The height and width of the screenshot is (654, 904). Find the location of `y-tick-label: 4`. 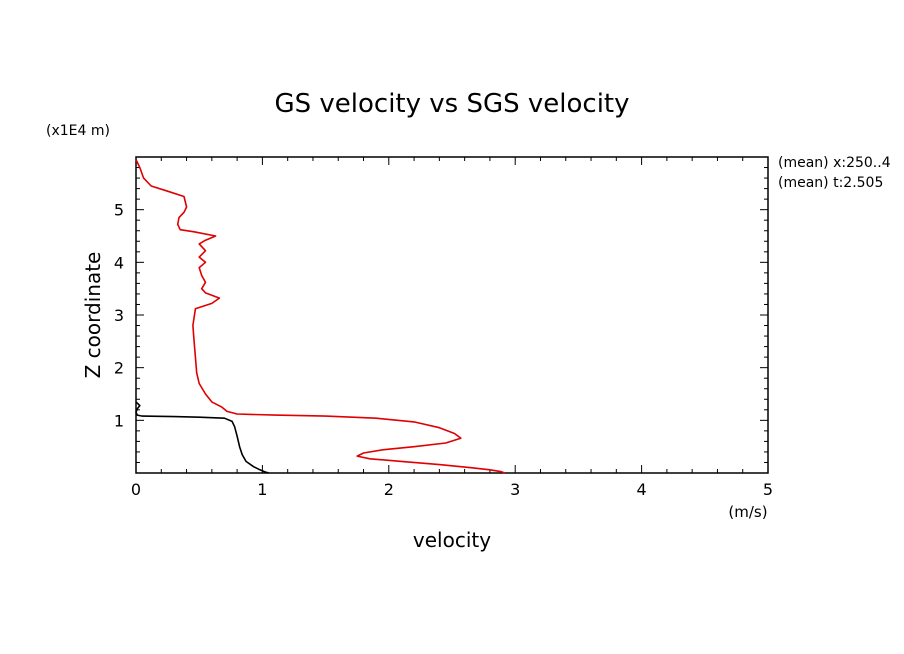

y-tick-label: 4 is located at coordinates (119, 262).